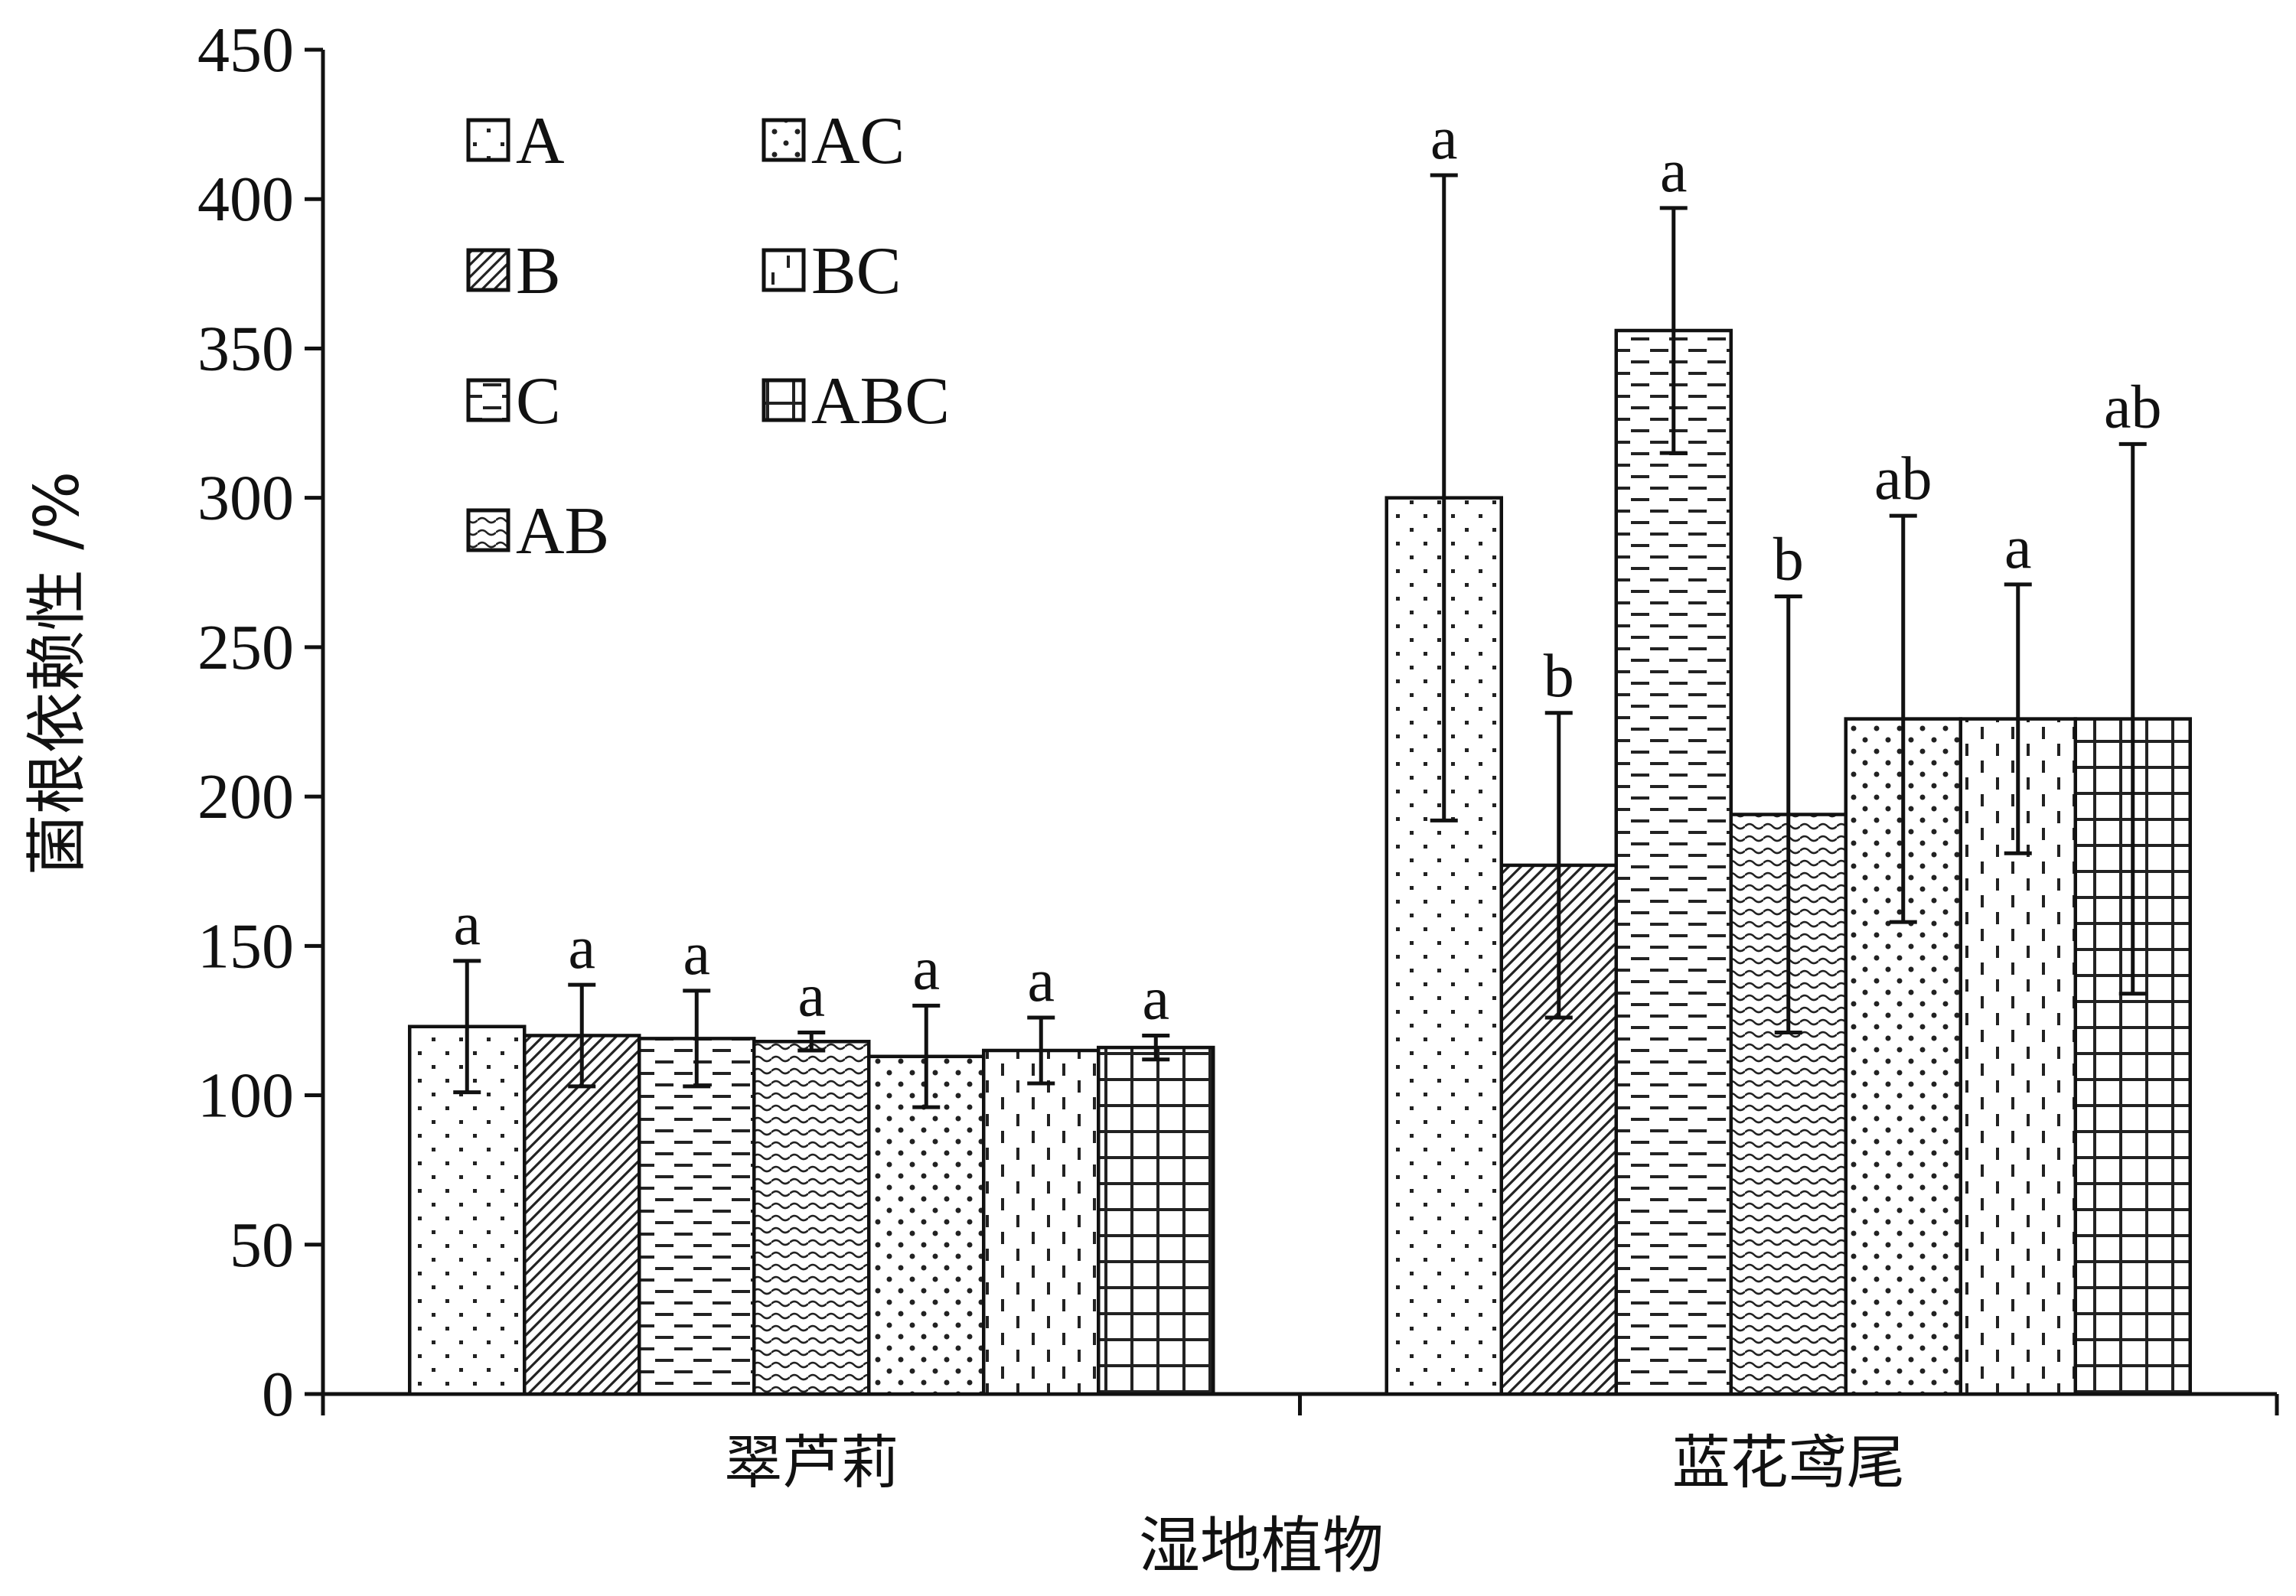 The height and width of the screenshot is (1596, 2296). What do you see at coordinates (245, 946) in the screenshot?
I see `y-tick-label: 150` at bounding box center [245, 946].